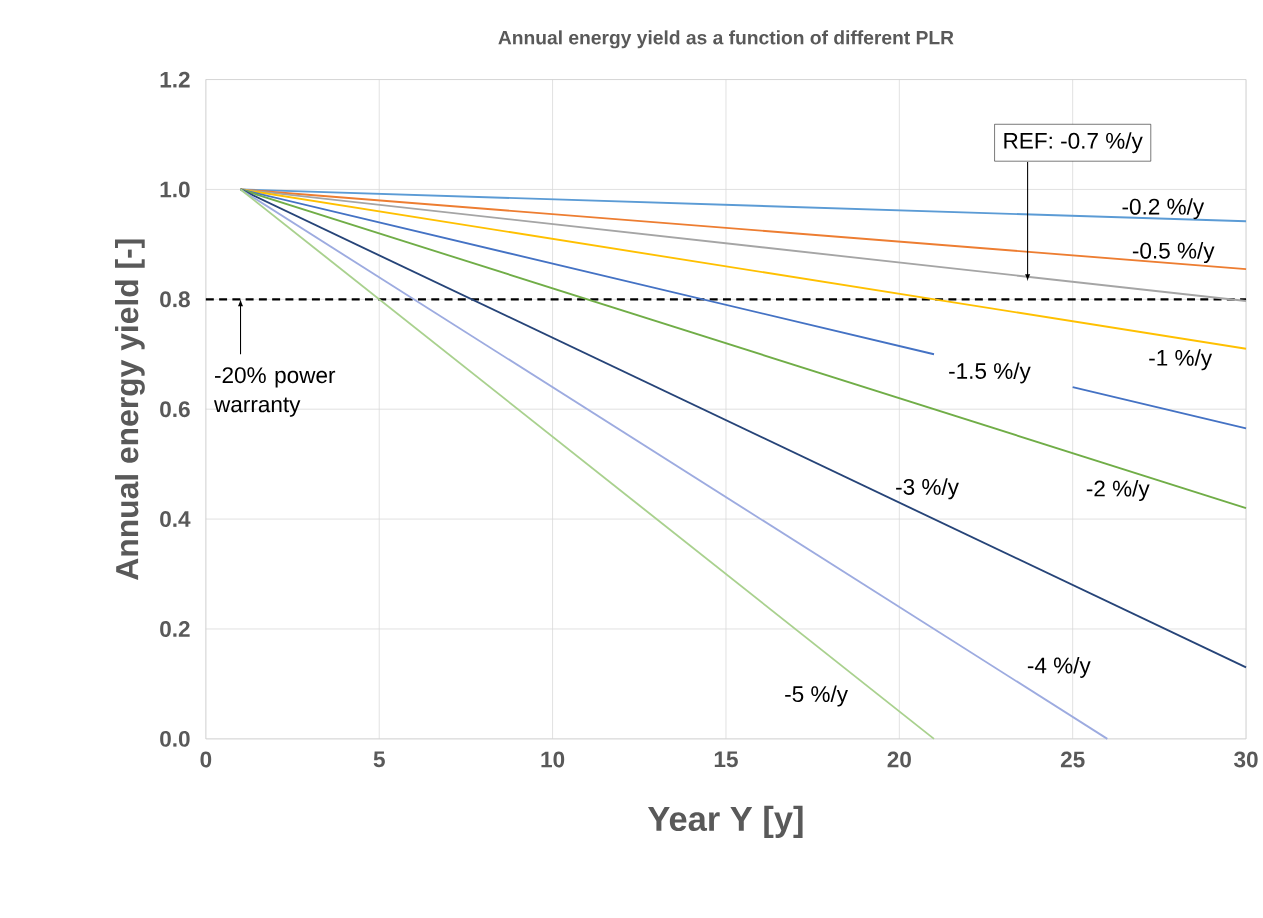 This screenshot has height=918, width=1263. Describe the element at coordinates (274, 392) in the screenshot. I see `legend-label: -20% power warranty` at that location.